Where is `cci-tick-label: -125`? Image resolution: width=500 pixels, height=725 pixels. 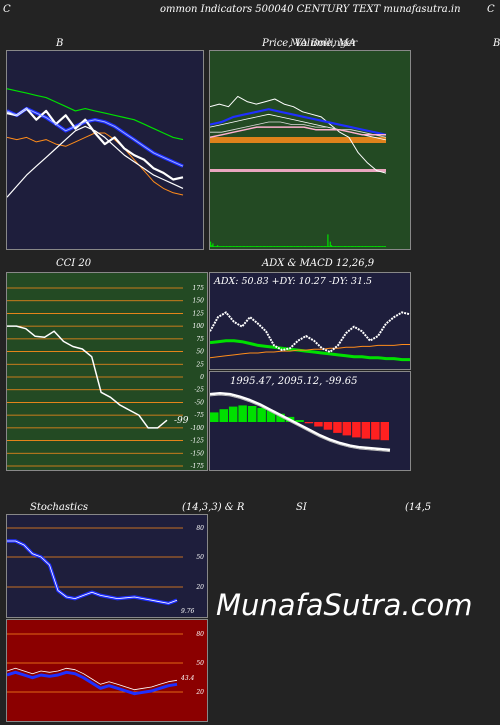 cci-tick-label: -125 is located at coordinates (198, 441).